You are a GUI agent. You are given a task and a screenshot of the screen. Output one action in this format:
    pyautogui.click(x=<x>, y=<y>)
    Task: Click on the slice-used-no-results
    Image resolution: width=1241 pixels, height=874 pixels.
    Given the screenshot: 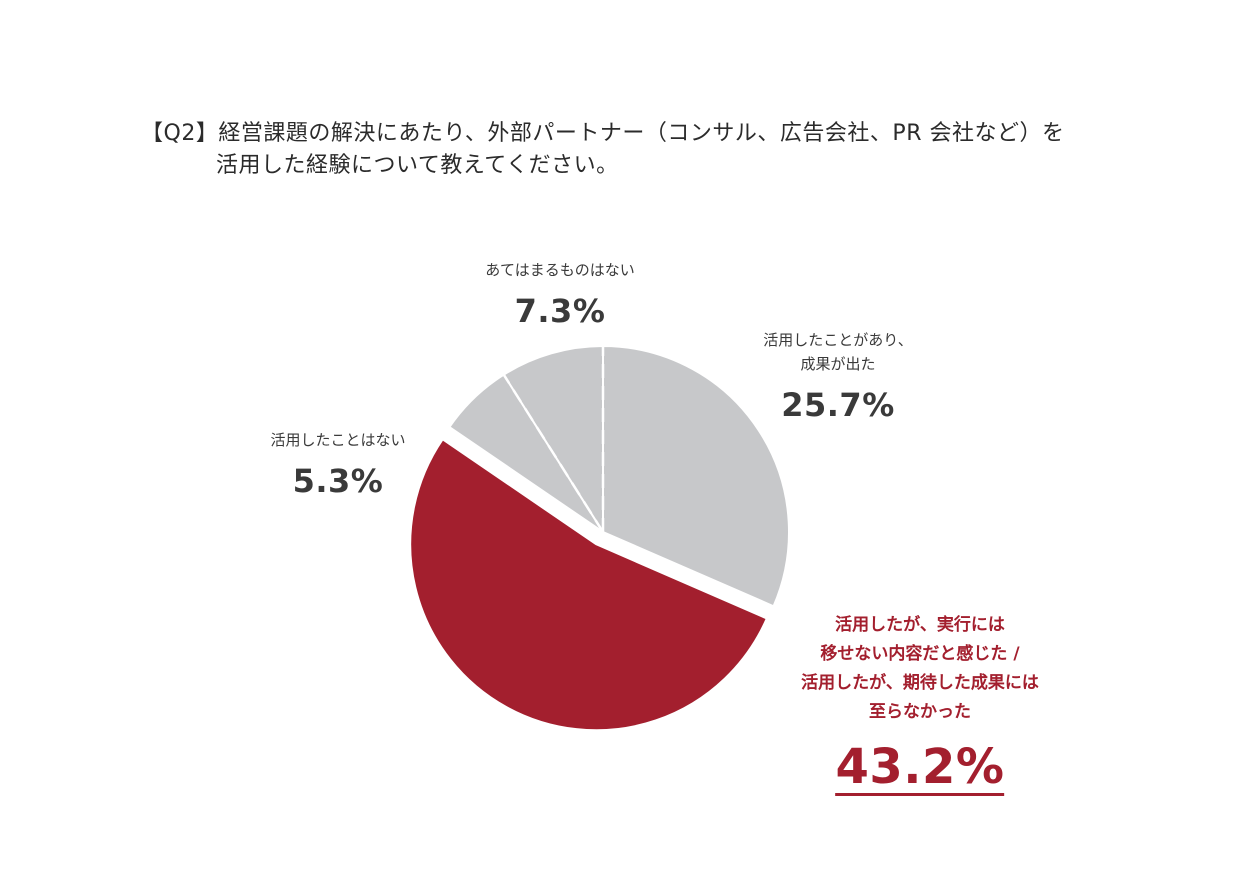 What is the action you would take?
    pyautogui.click(x=589, y=584)
    